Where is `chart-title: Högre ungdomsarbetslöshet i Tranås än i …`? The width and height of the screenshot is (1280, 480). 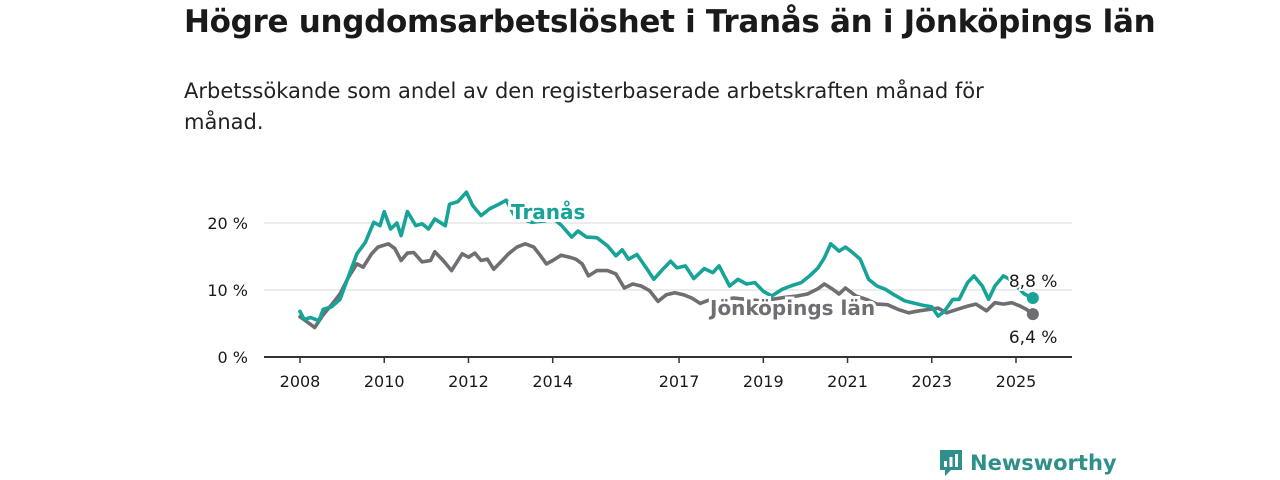 chart-title: Högre ungdomsarbetslöshet i Tranås än i … is located at coordinates (670, 22).